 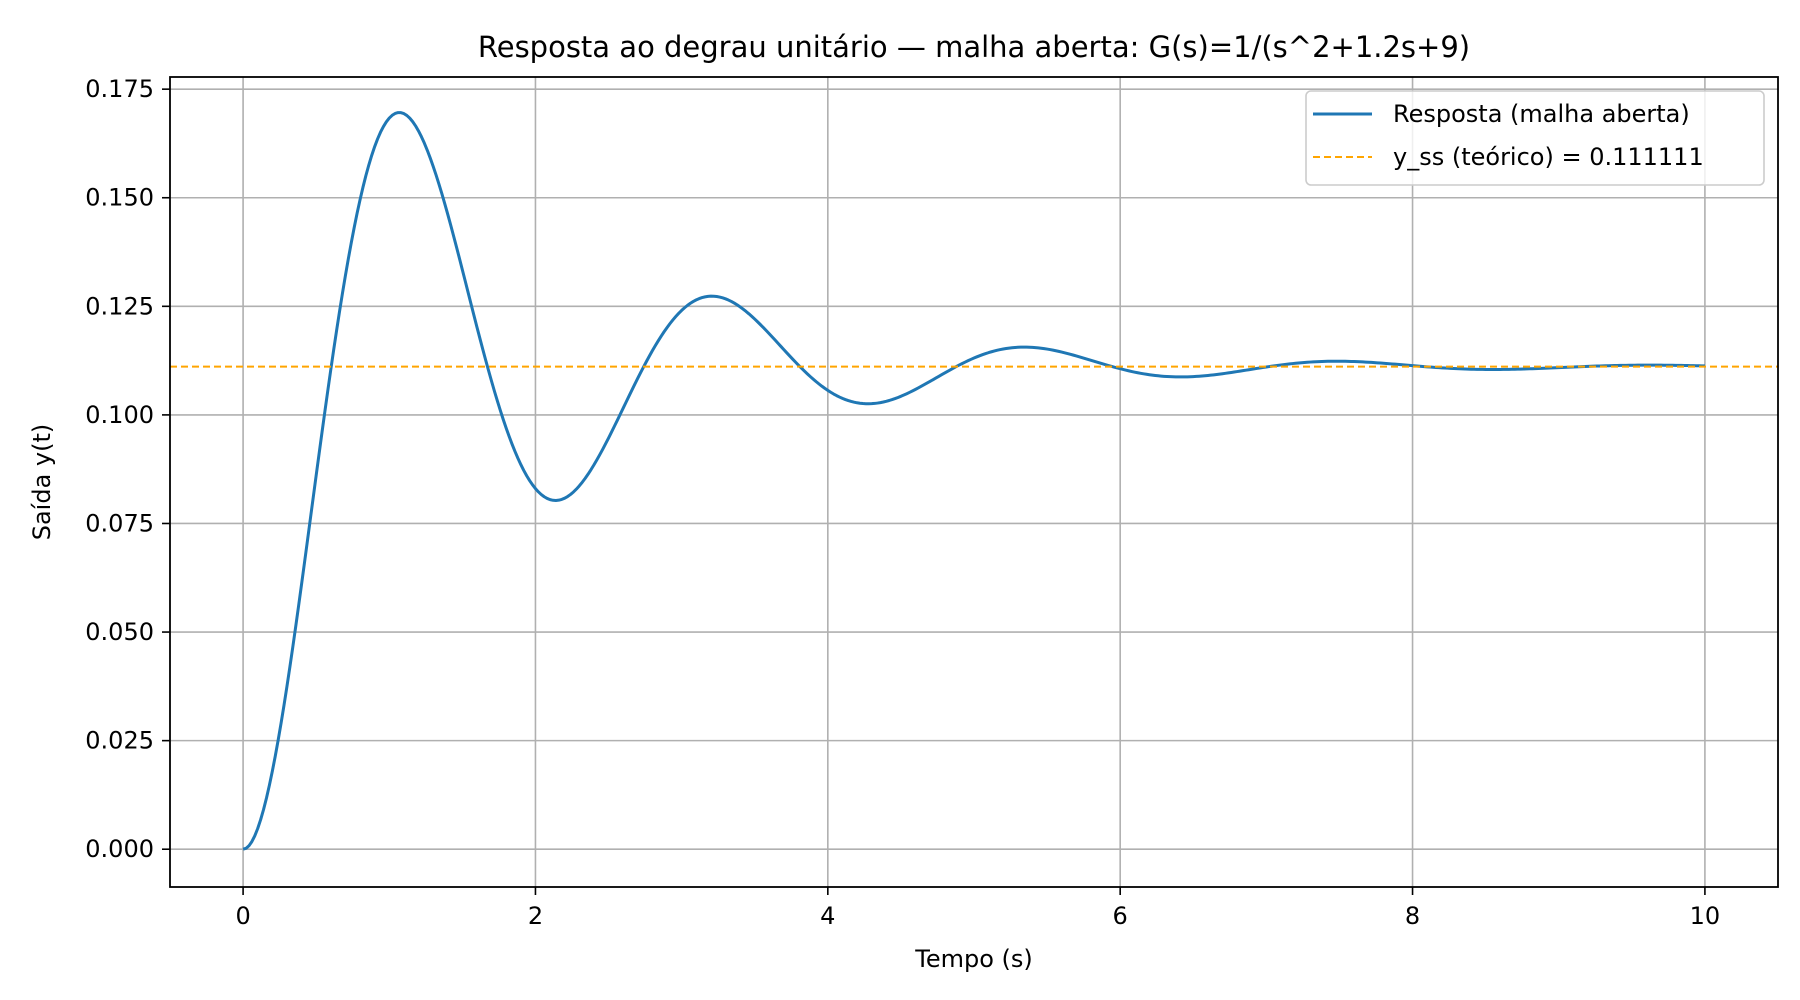 I want to click on y-tick-label: 0.100, so click(x=119, y=415).